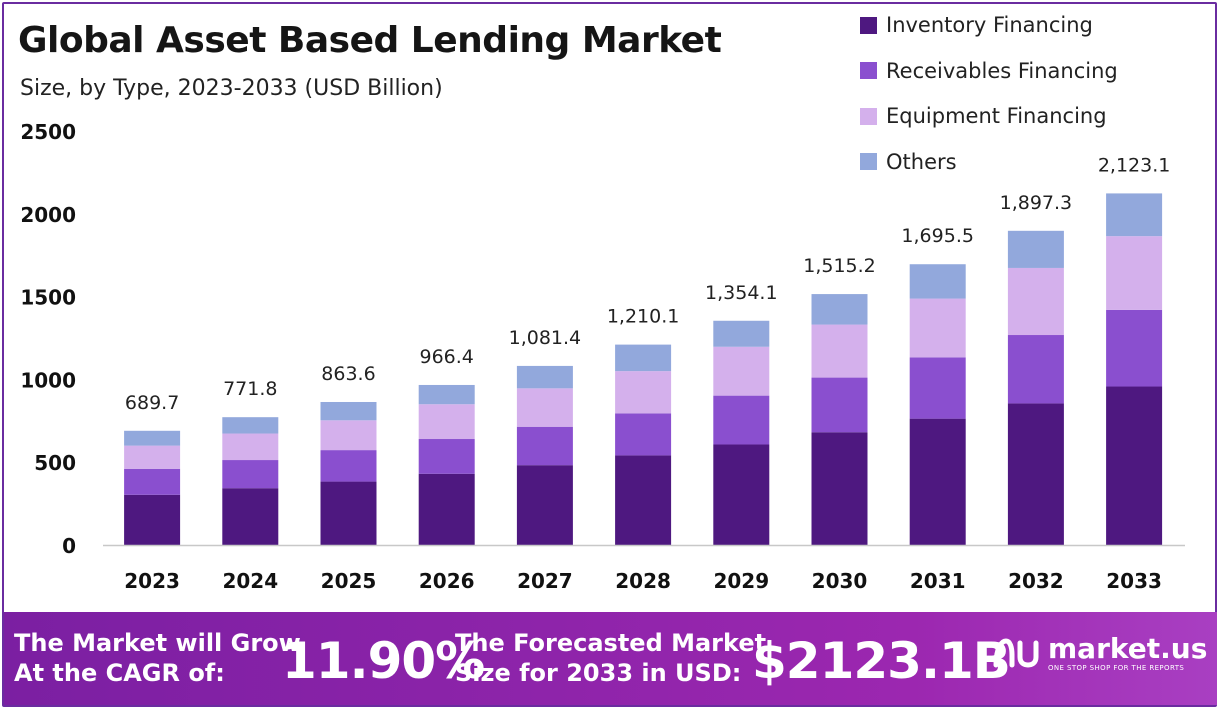 The width and height of the screenshot is (1223, 709). What do you see at coordinates (868, 161) in the screenshot?
I see `legend-swatch-others` at bounding box center [868, 161].